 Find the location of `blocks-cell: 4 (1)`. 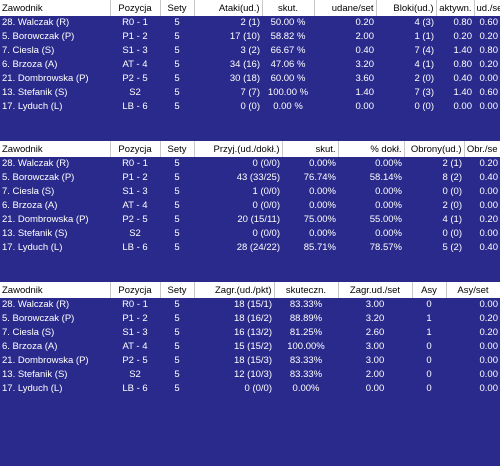

blocks-cell: 4 (1) is located at coordinates (424, 64).